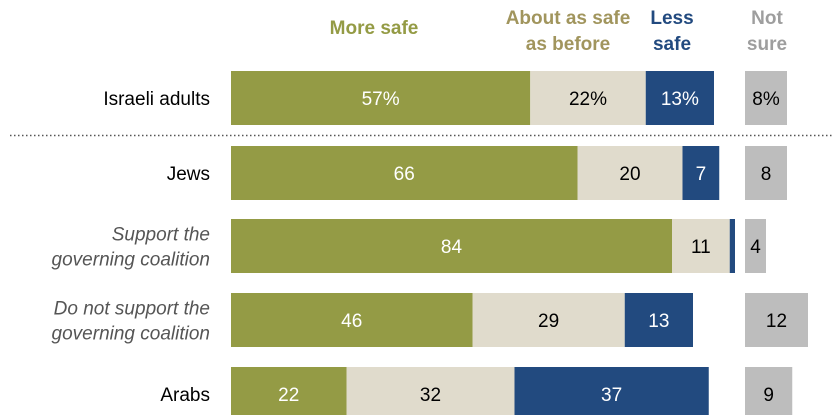 The image size is (832, 415). I want to click on legend-more-safe: More safe, so click(374, 28).